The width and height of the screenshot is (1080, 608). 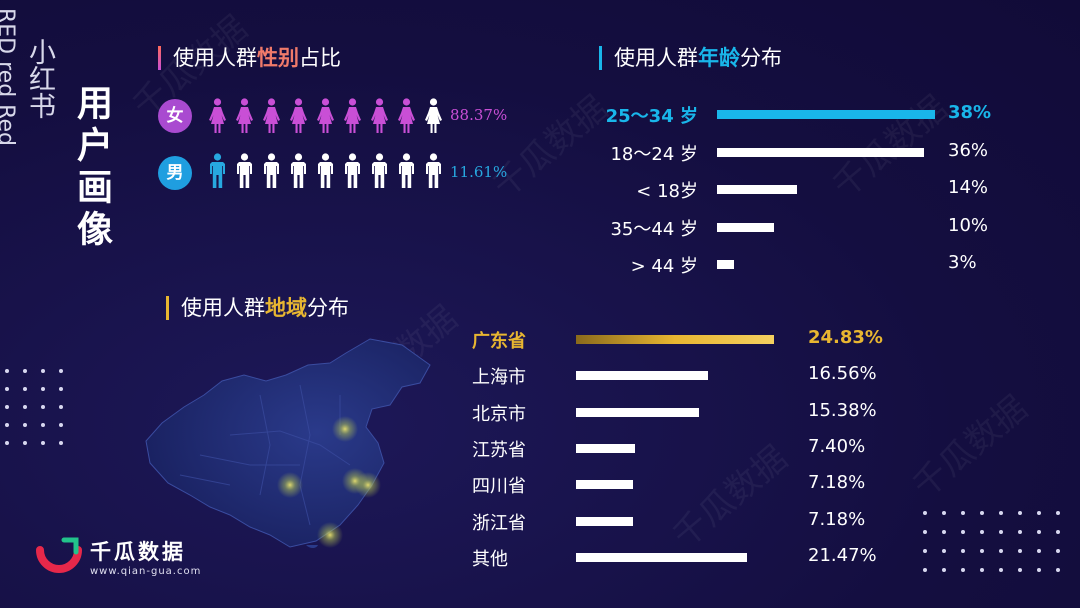 I want to click on dot-grid-right-icon, so click(x=991, y=541).